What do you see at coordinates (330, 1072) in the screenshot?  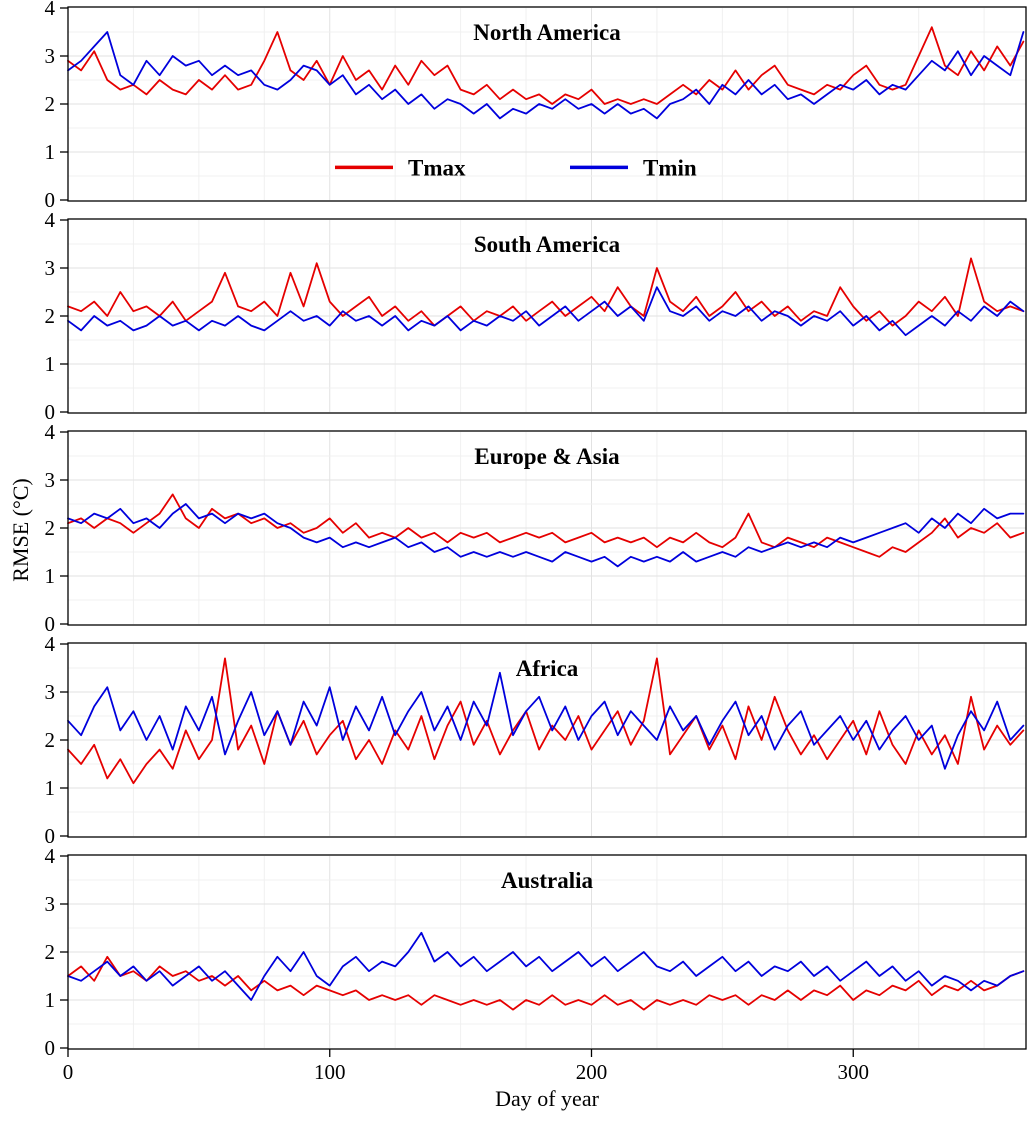 I see `x-tick-label: 100` at bounding box center [330, 1072].